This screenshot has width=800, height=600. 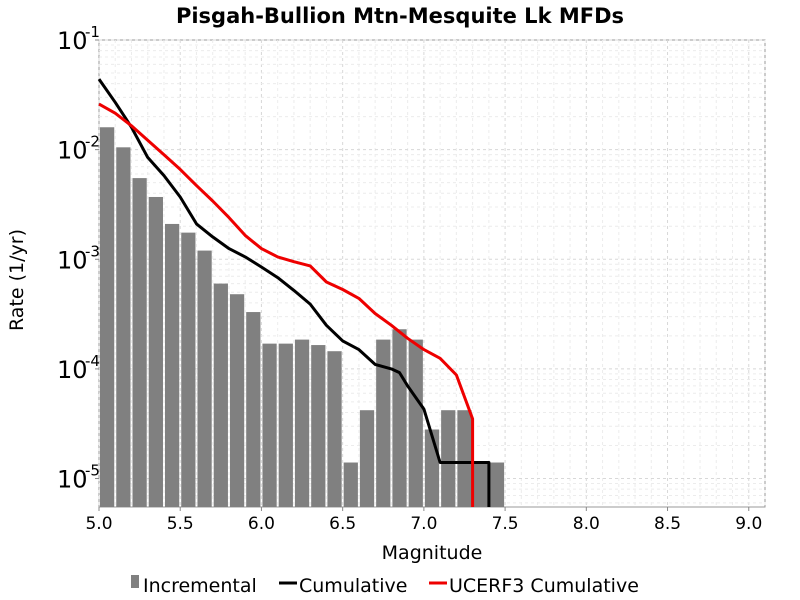 I want to click on legend-label-incremental: Incremental, so click(x=200, y=586).